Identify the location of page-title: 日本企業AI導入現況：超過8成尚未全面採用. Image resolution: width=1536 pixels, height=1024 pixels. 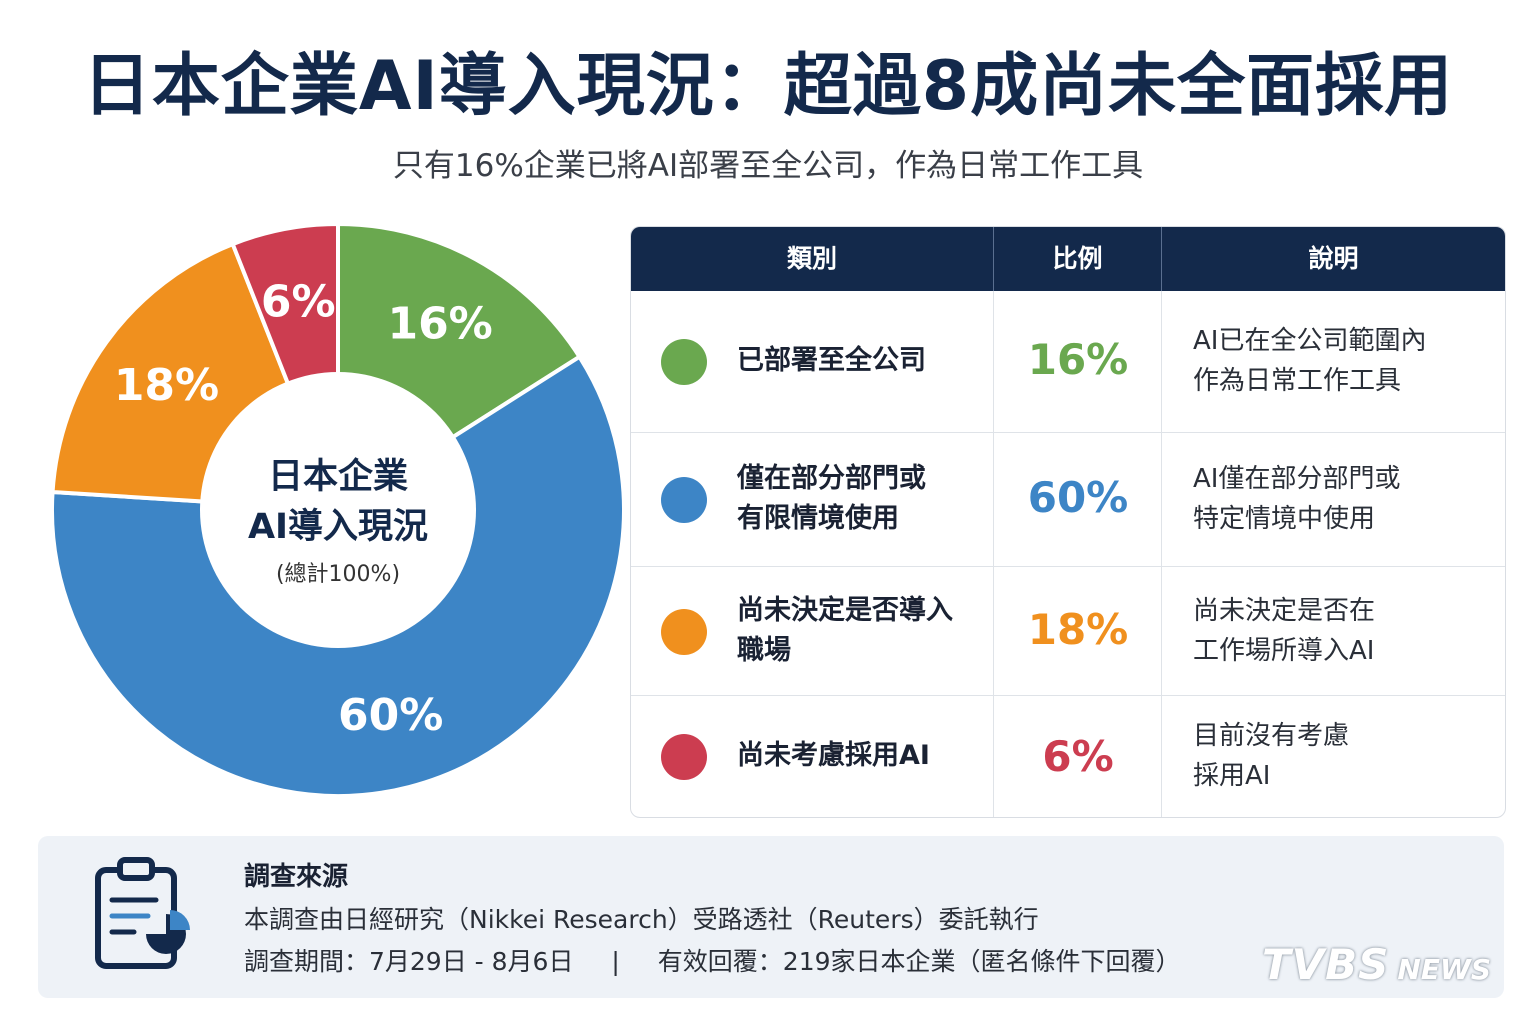
(768, 86).